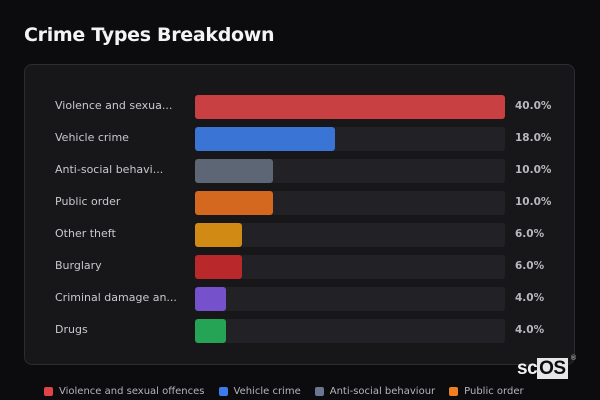 The width and height of the screenshot is (600, 400). What do you see at coordinates (573, 358) in the screenshot?
I see `registered-mark: ®` at bounding box center [573, 358].